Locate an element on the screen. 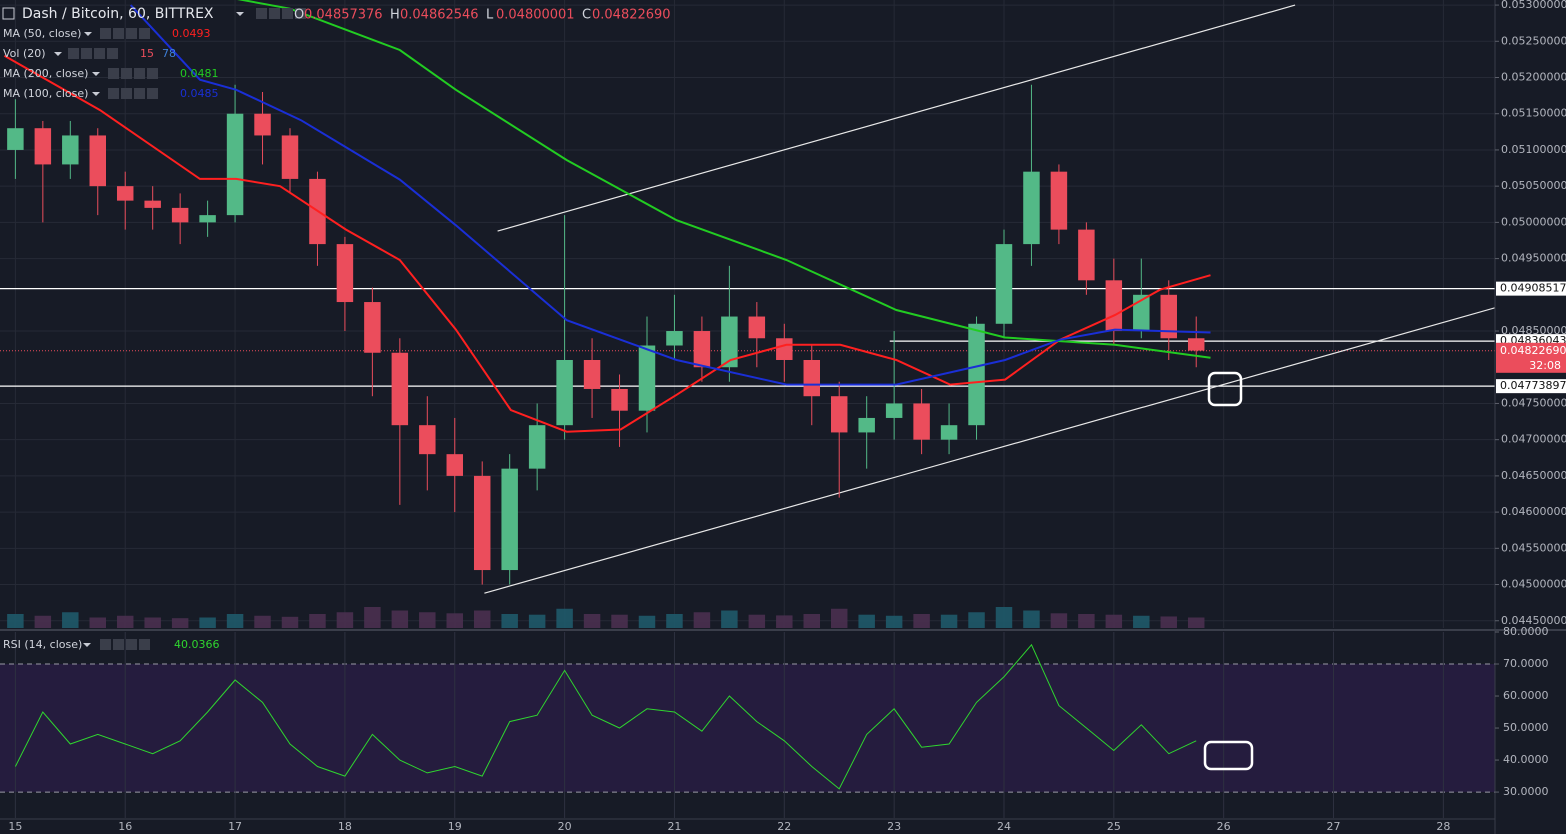  x-tick-label: 16 is located at coordinates (125, 826).